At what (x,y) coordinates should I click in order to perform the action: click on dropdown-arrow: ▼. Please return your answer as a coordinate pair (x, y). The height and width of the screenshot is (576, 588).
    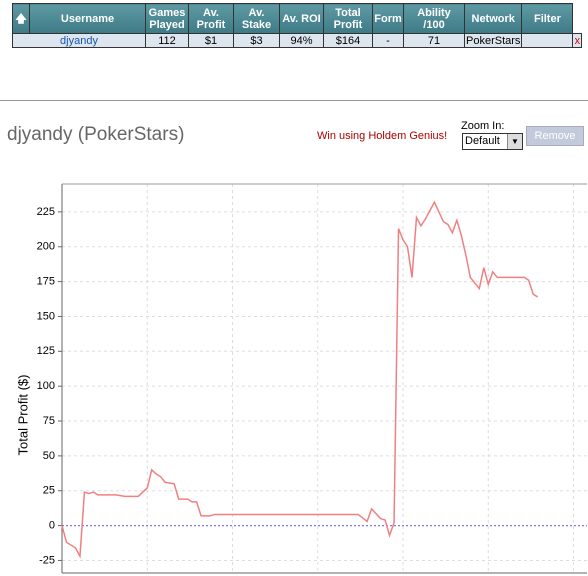
    Looking at the image, I should click on (514, 141).